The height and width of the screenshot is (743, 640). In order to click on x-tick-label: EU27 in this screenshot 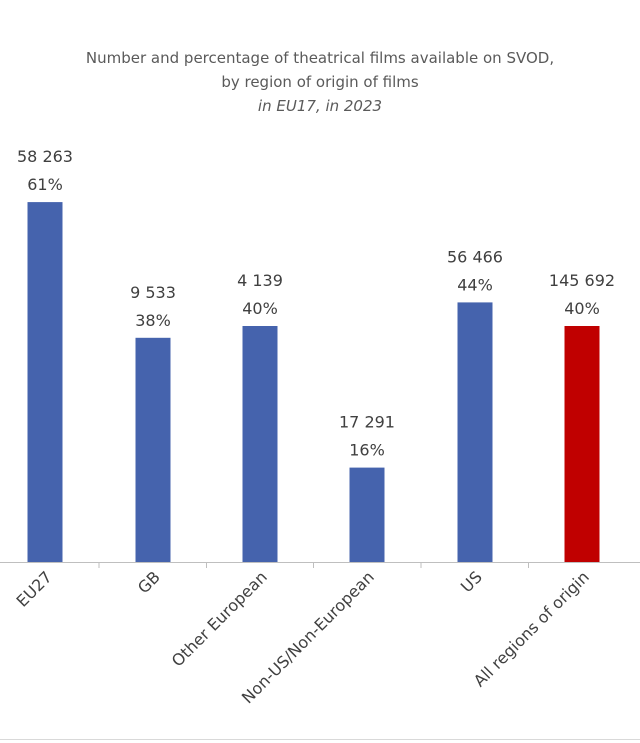, I will do `click(34, 588)`.